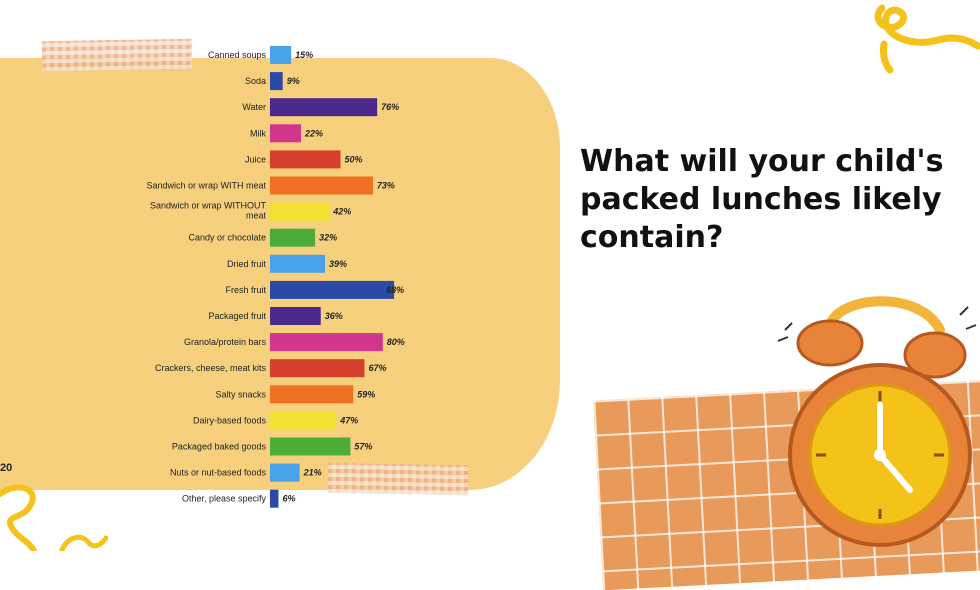 Image resolution: width=980 pixels, height=590 pixels. Describe the element at coordinates (334, 316) in the screenshot. I see `value-label-10: 36%` at that location.